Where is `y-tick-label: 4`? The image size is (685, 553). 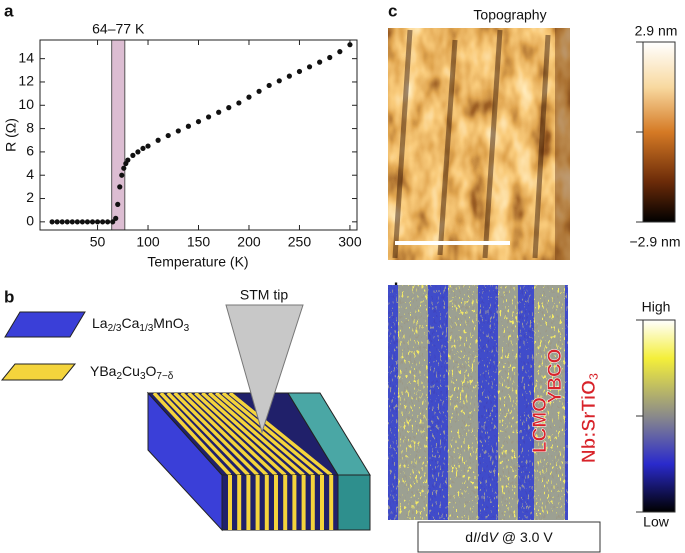
y-tick-label: 4 is located at coordinates (30, 174).